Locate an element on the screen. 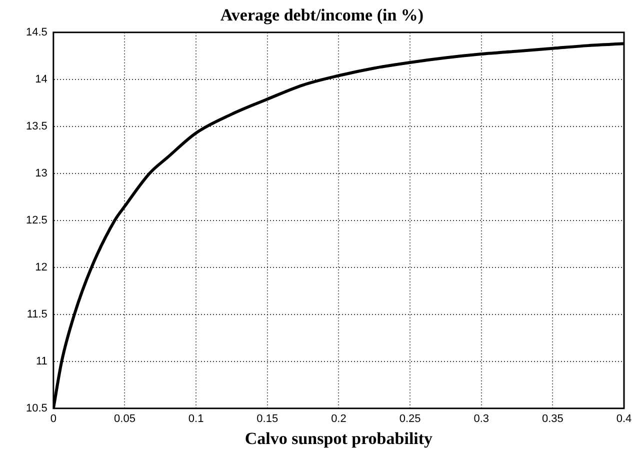 The width and height of the screenshot is (640, 452). y-tick-label: 11 is located at coordinates (42, 361).